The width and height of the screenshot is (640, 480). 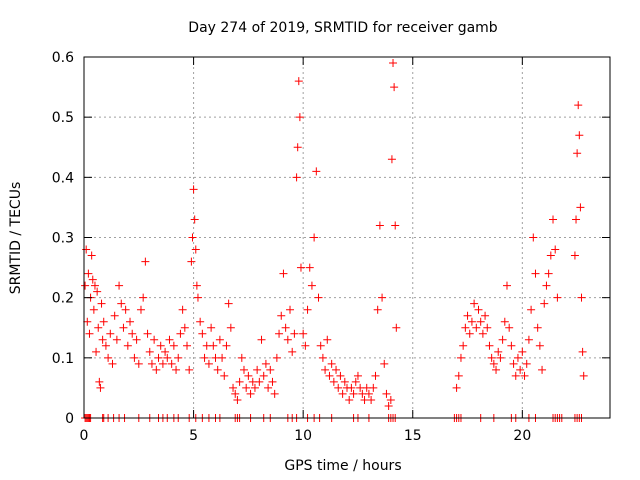 I want to click on y-tick-label: 0.2, so click(x=63, y=299).